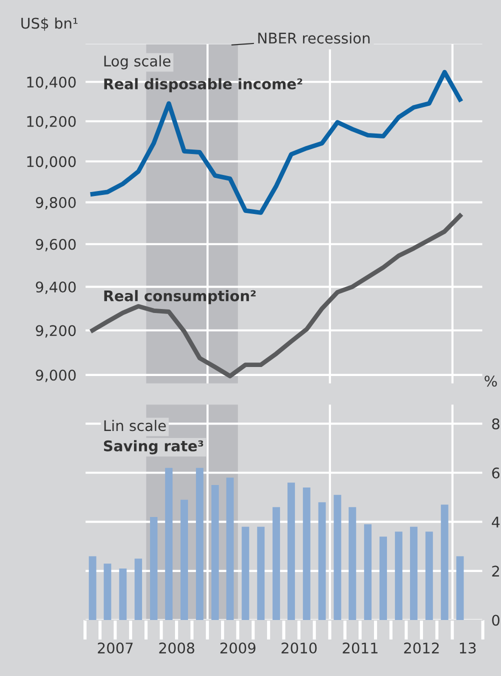 The width and height of the screenshot is (501, 676). I want to click on y-tick-label: 9,400, so click(56, 288).